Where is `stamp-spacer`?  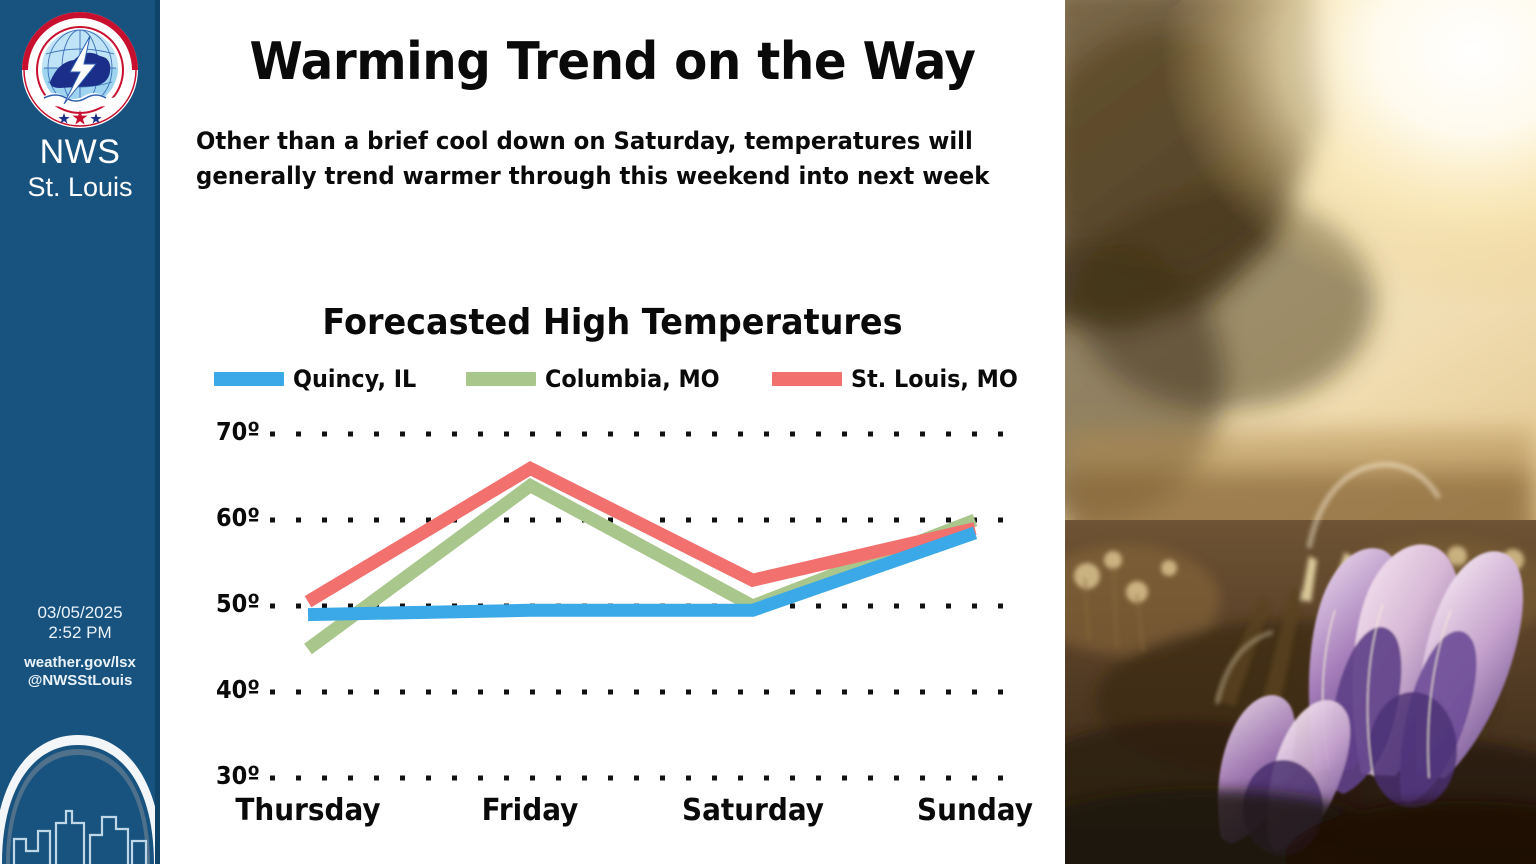 stamp-spacer is located at coordinates (80, 648).